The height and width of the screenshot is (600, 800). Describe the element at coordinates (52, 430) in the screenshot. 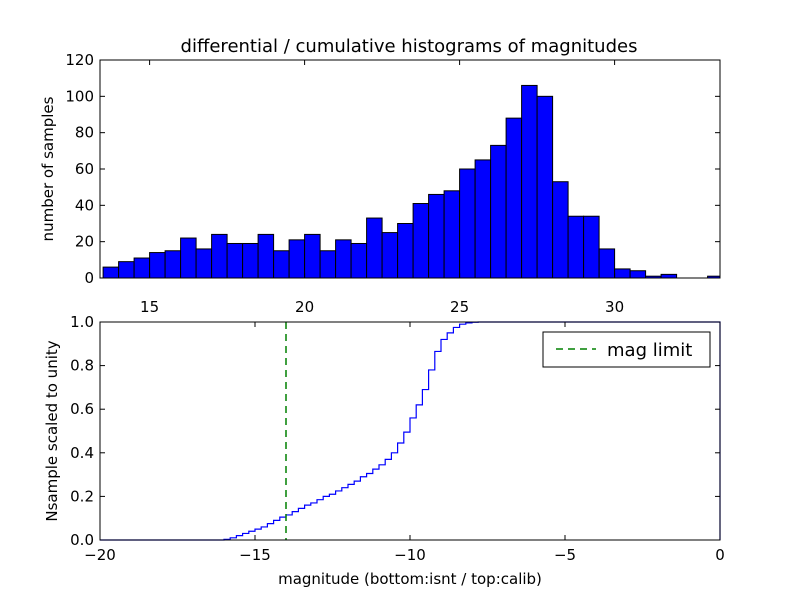

I see `bottom-y-axis-label: Nsample scaled to unity` at that location.